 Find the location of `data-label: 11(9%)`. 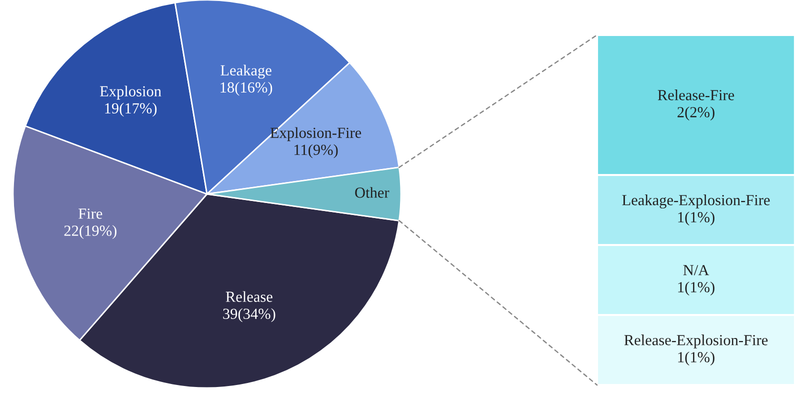

data-label: 11(9%) is located at coordinates (316, 151).